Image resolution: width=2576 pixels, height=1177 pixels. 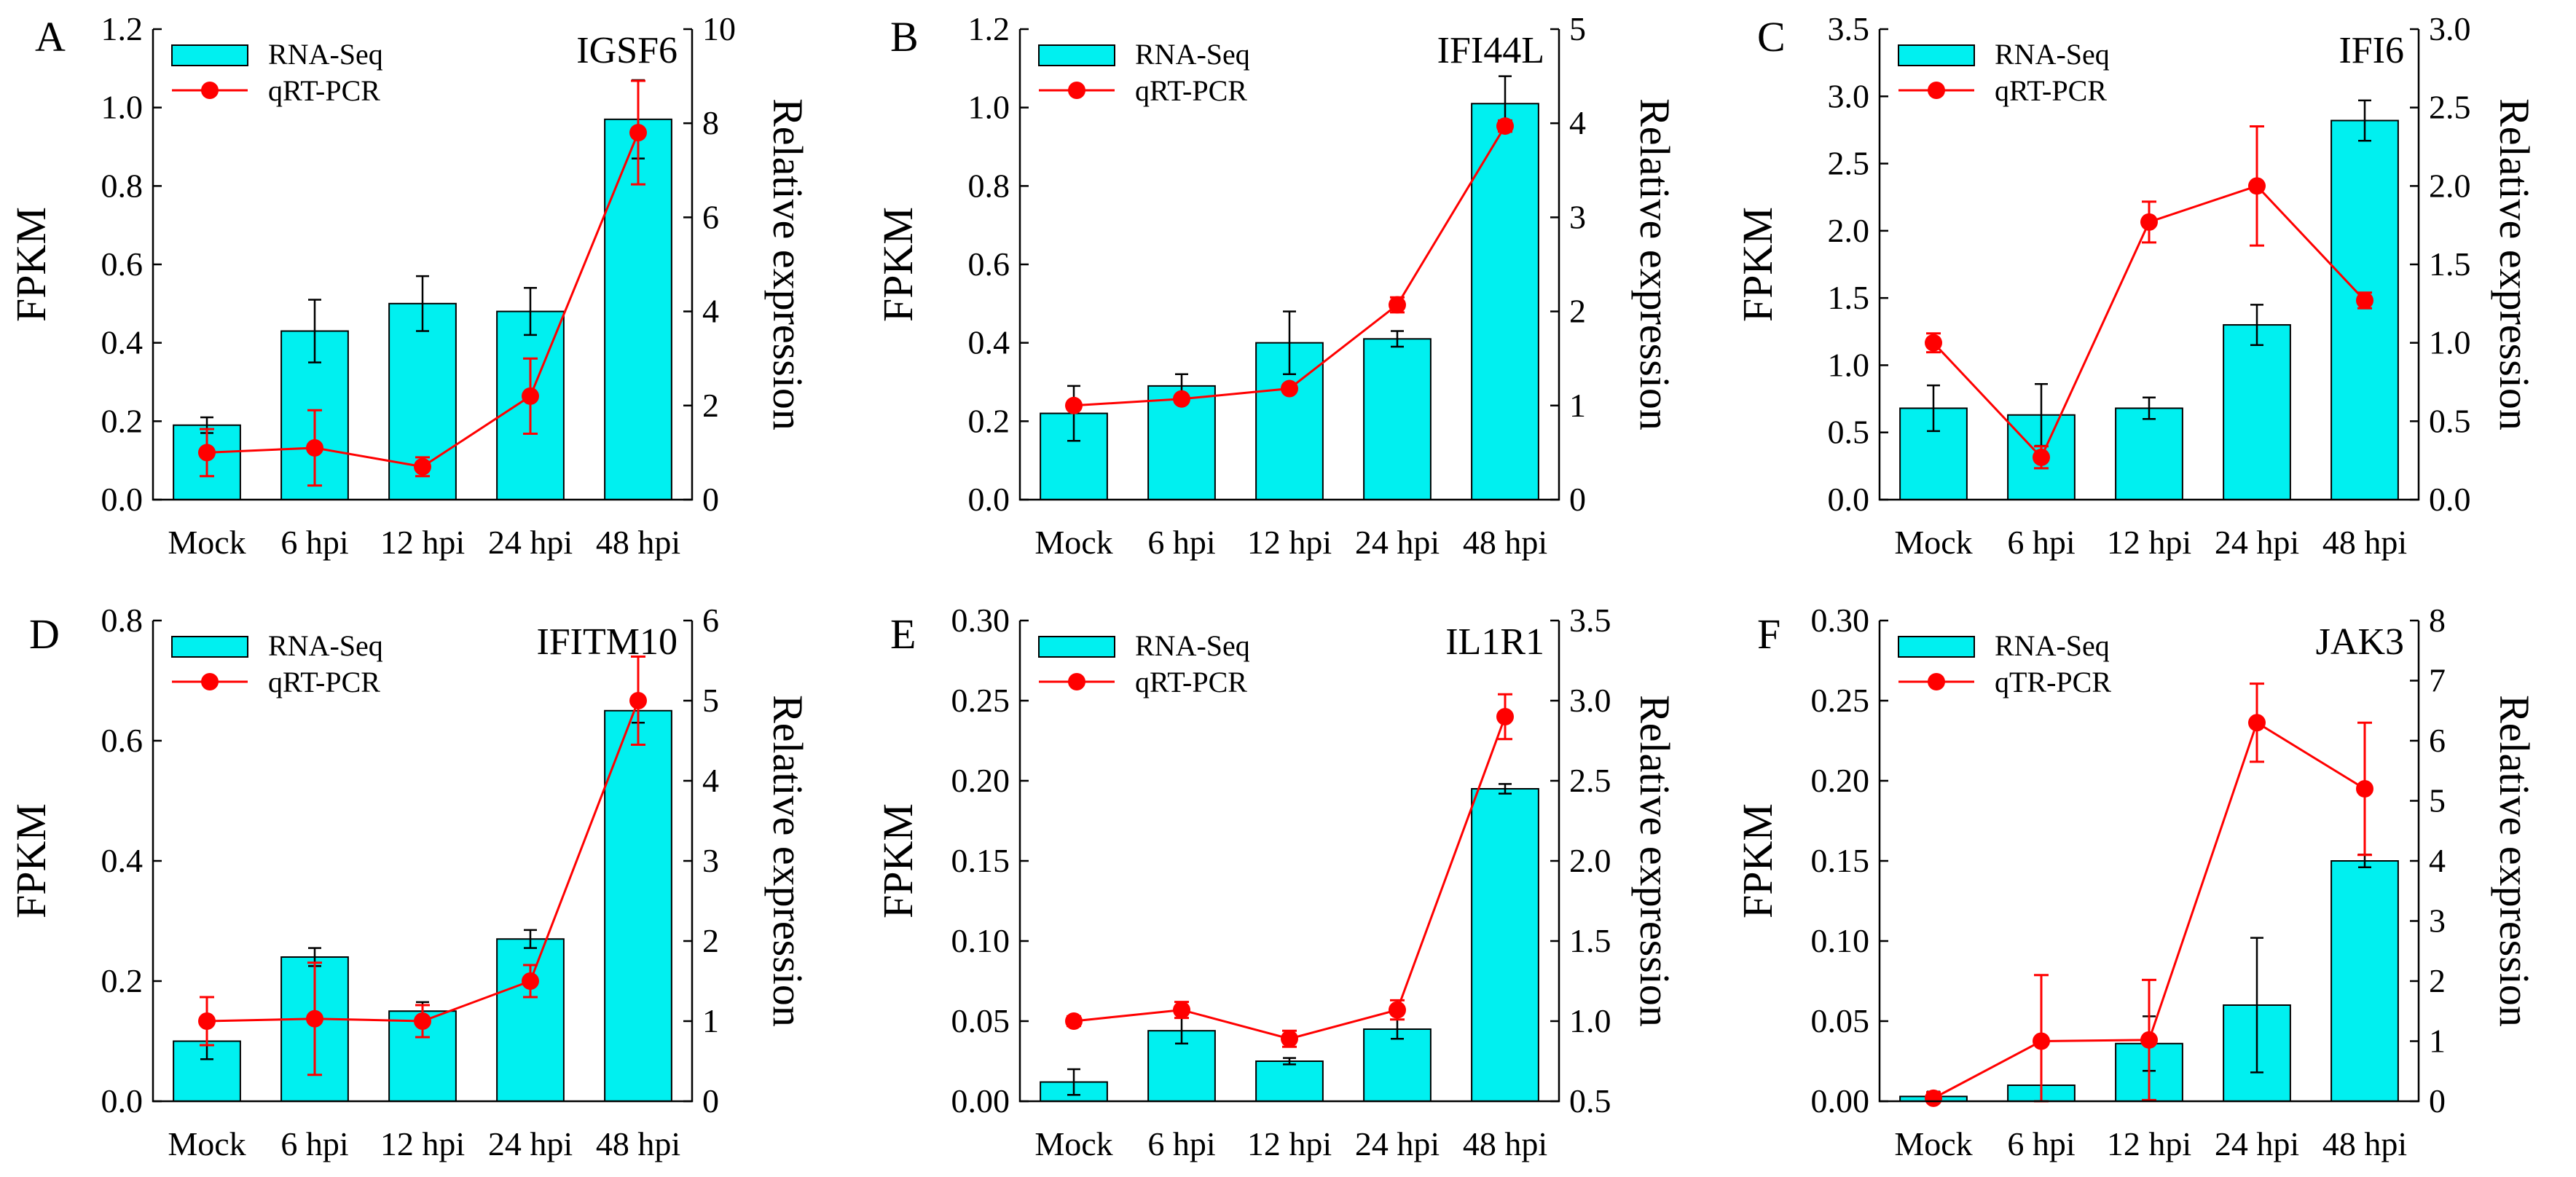 I want to click on y-tick-label: 0.00, so click(x=980, y=1101).